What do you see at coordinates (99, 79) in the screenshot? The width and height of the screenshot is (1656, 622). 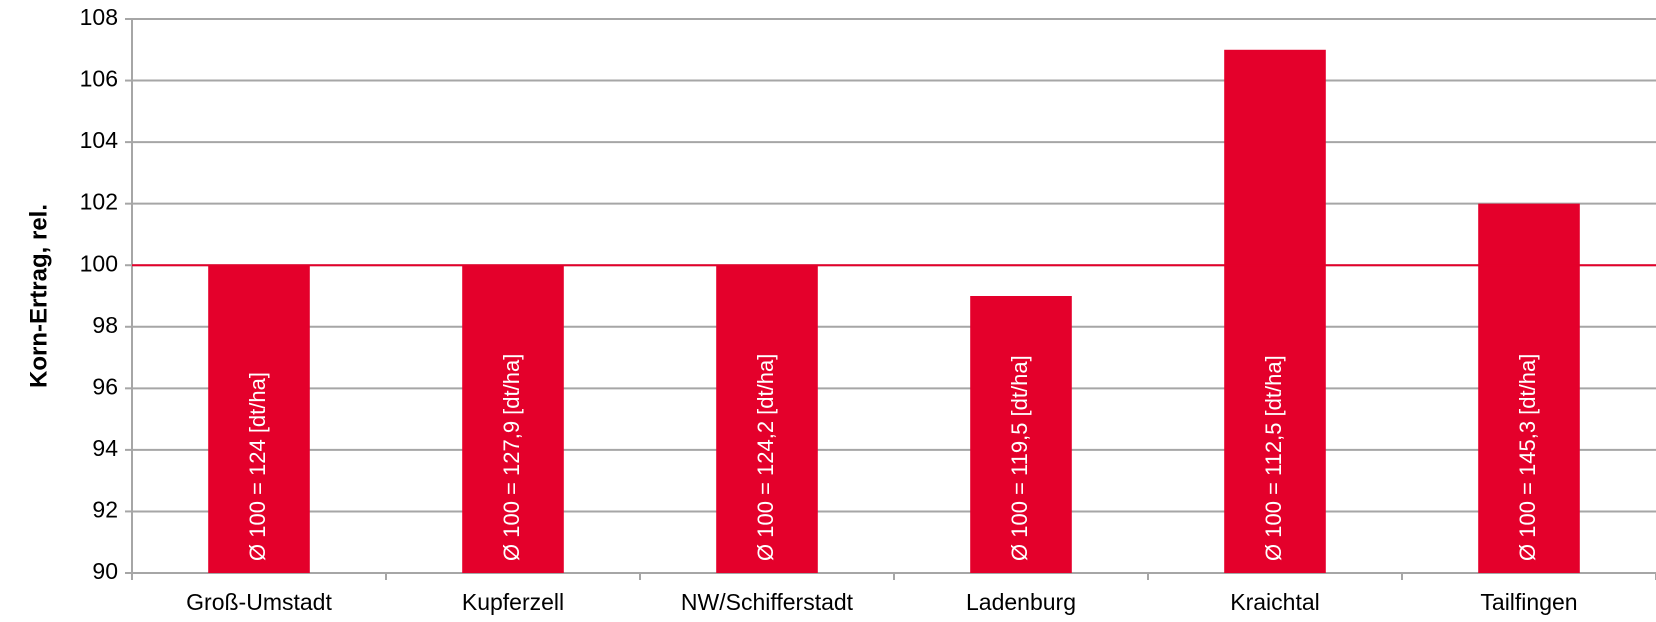 I see `y-tick-label: 106` at bounding box center [99, 79].